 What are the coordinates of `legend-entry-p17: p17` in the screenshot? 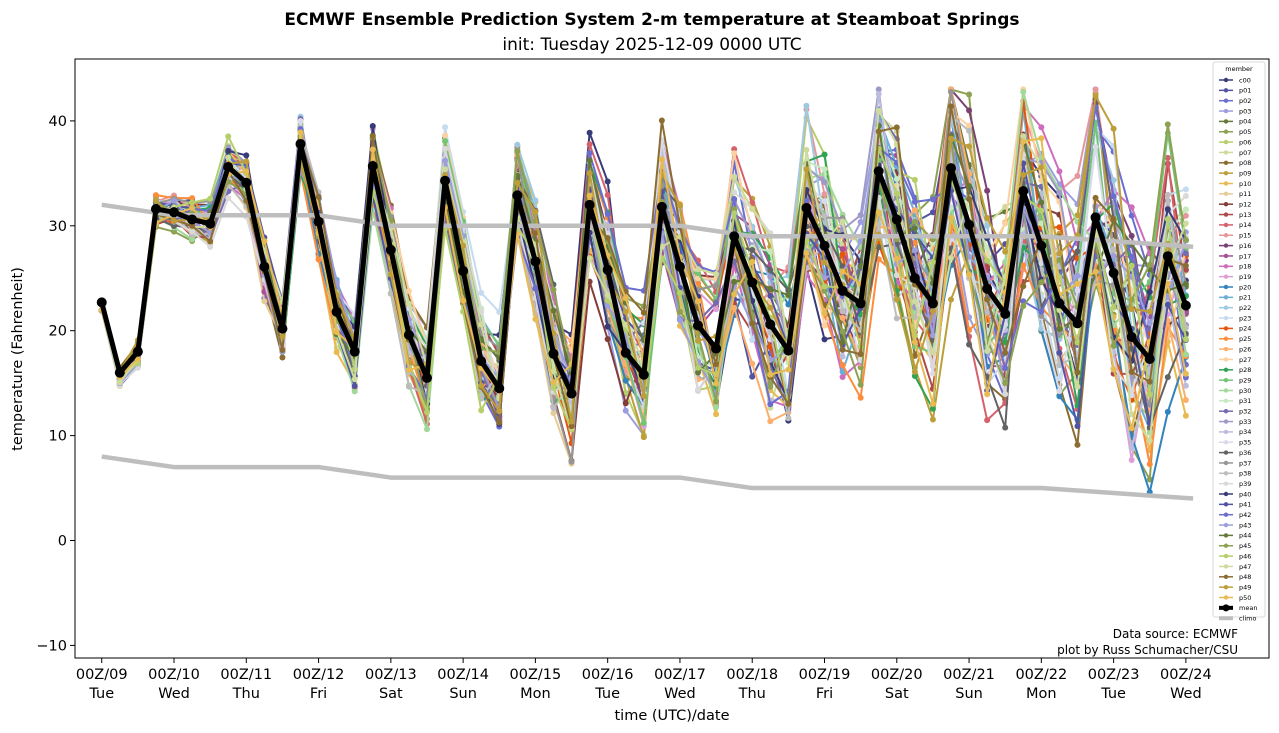 It's located at (1235, 256).